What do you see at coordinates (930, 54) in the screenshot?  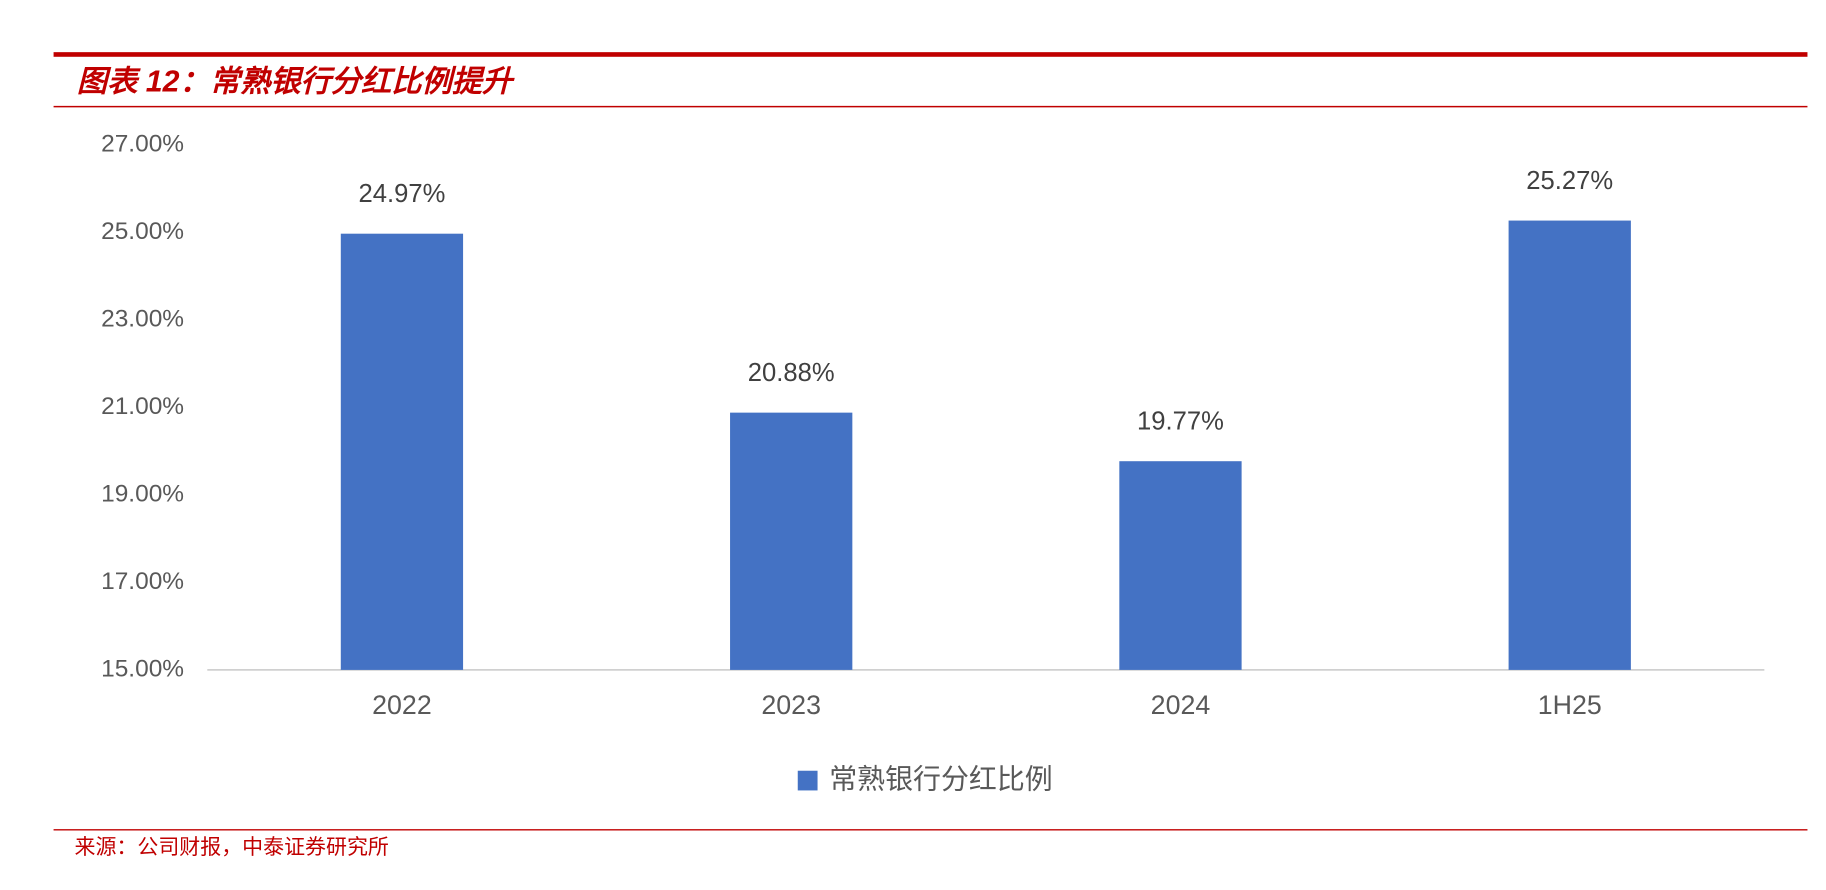 I see `top-rule` at bounding box center [930, 54].